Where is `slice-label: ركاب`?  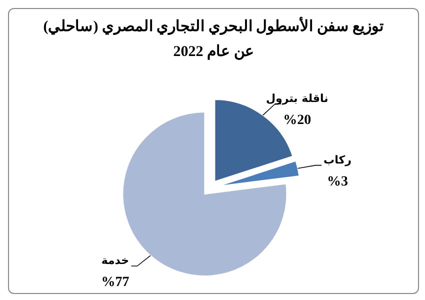
slice-label: ركاب is located at coordinates (338, 159).